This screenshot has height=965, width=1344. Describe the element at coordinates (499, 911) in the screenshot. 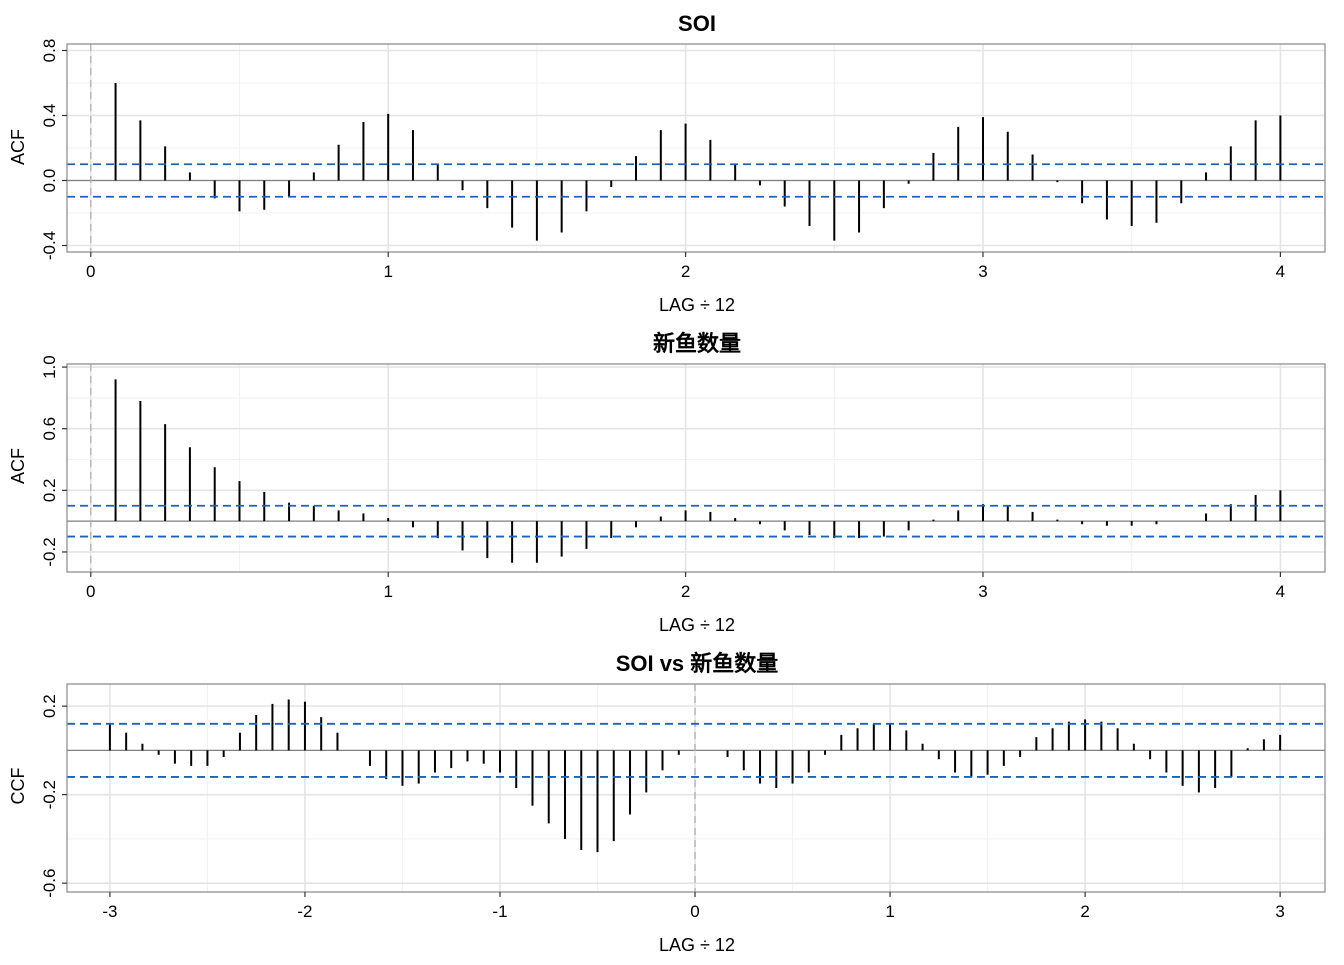

I see `x-tick-label: -1` at that location.